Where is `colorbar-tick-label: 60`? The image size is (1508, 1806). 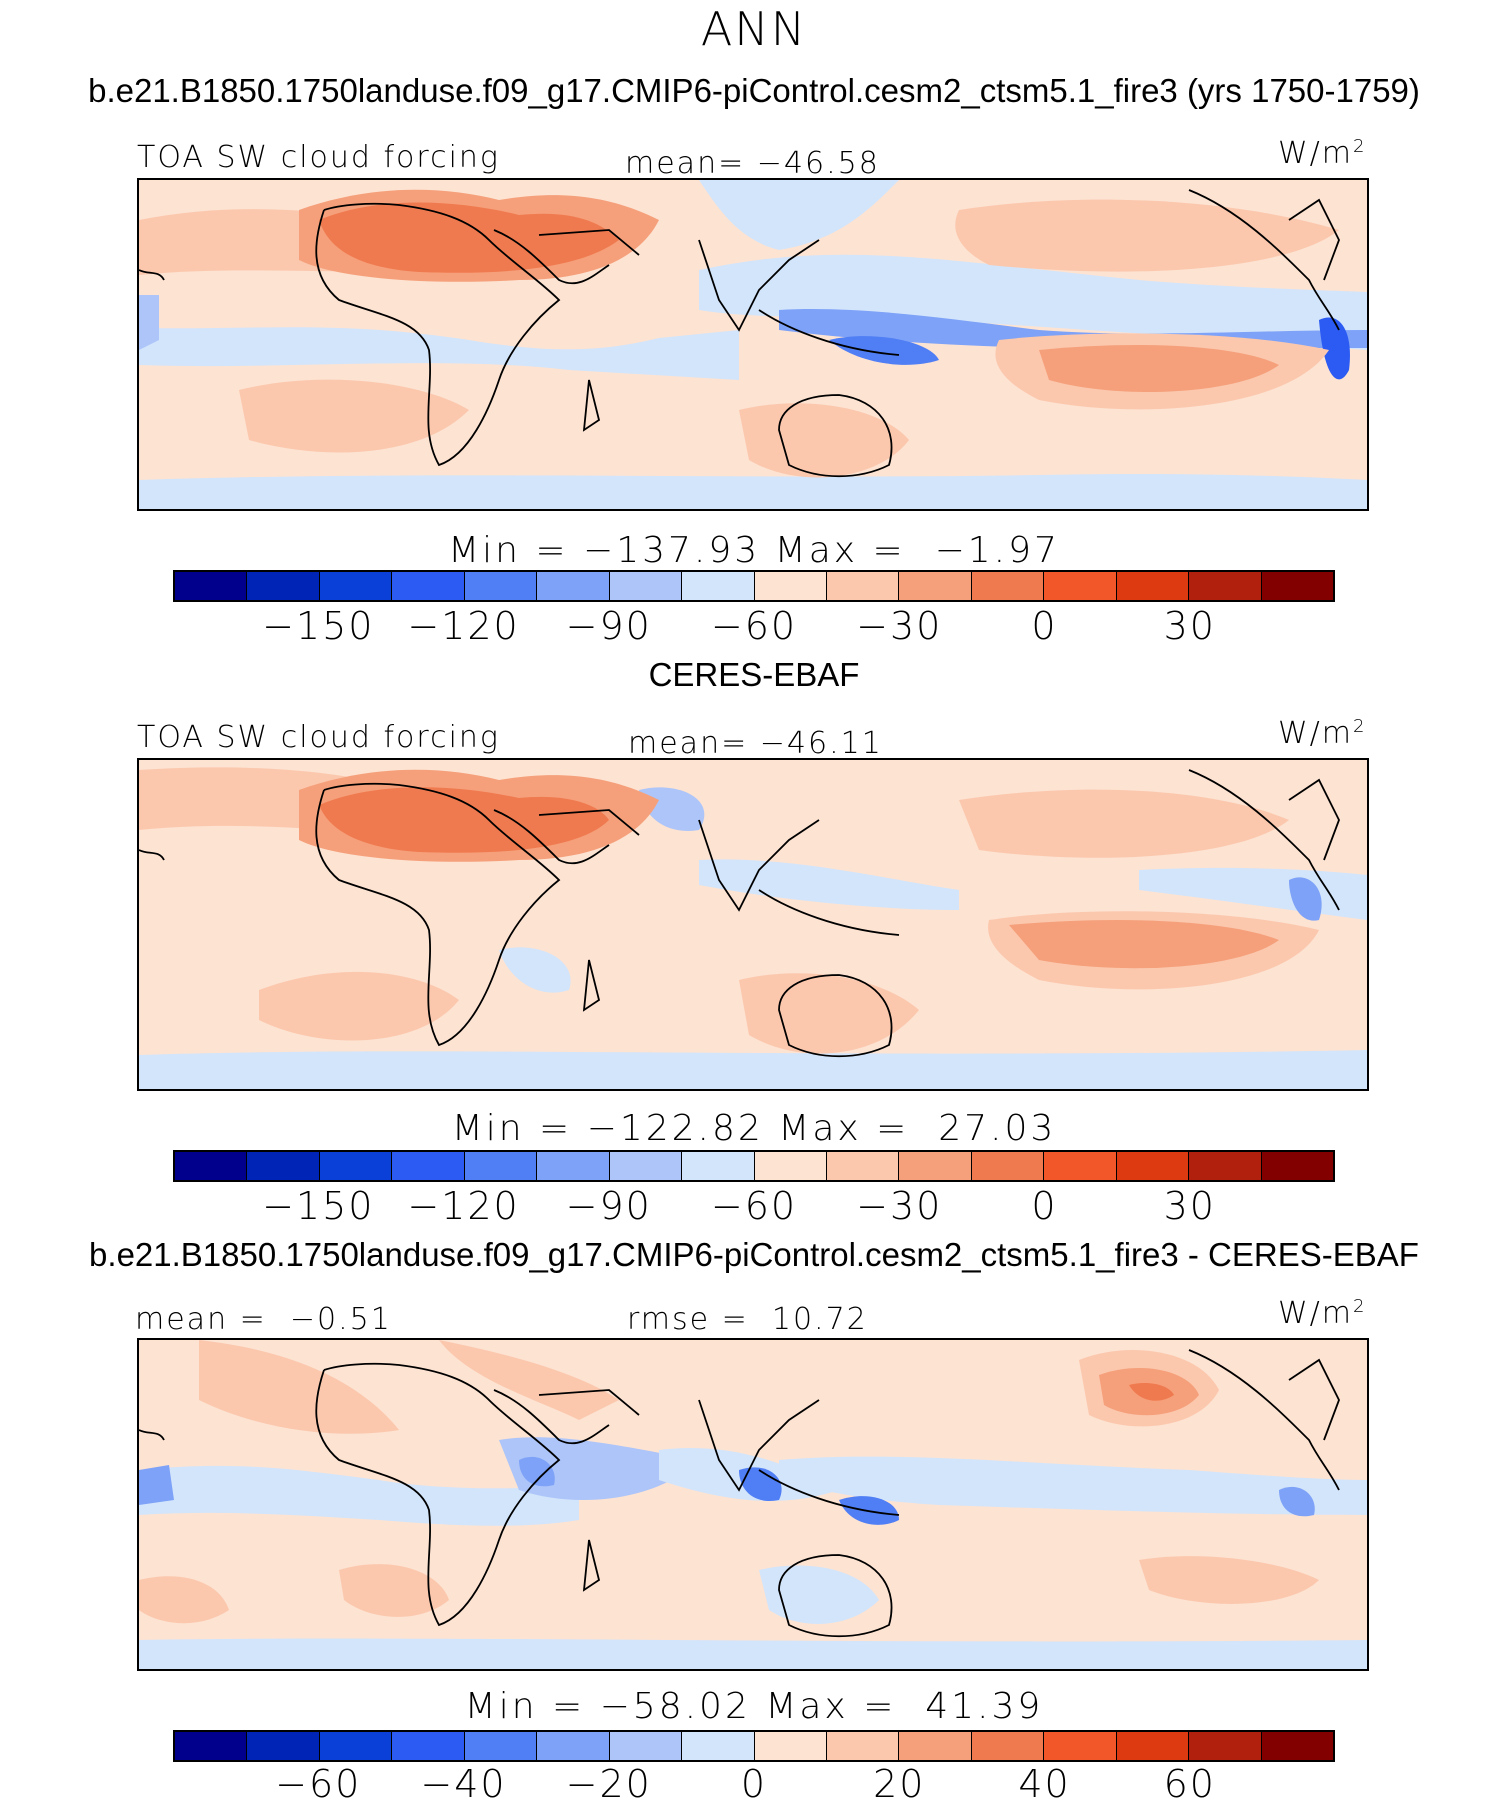 colorbar-tick-label: 60 is located at coordinates (1189, 1784).